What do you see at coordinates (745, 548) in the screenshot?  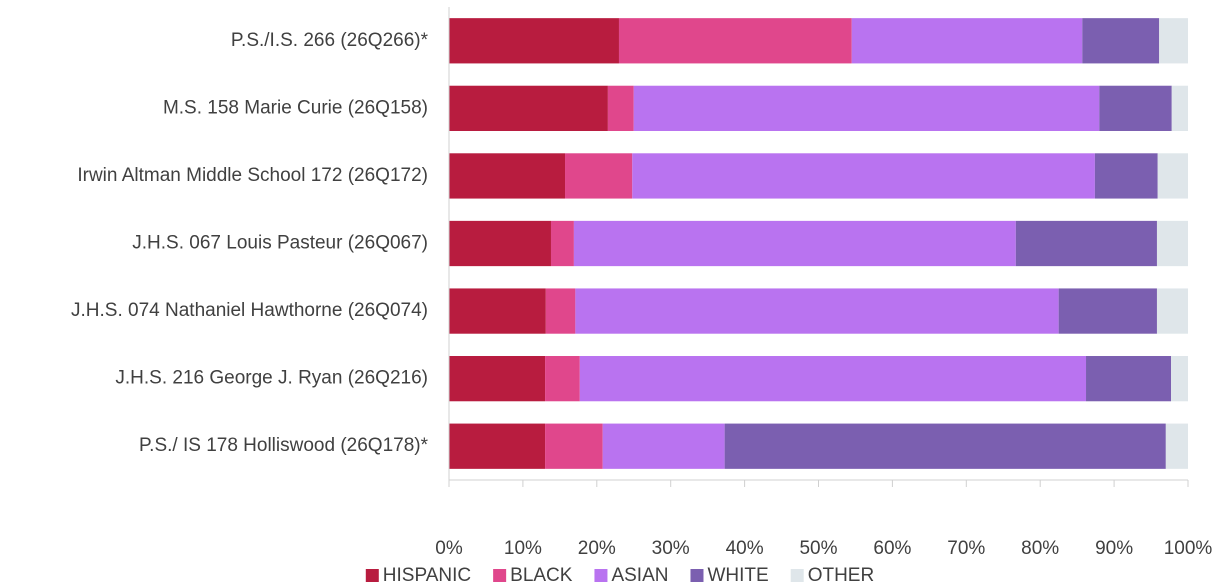 I see `x-tick-label: 40%` at bounding box center [745, 548].